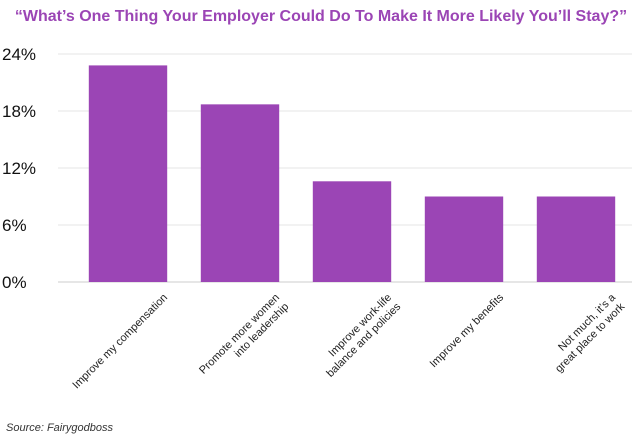 Image resolution: width=642 pixels, height=440 pixels. I want to click on x-tick-label: Improve work-lifebalance and policies, so click(359, 335).